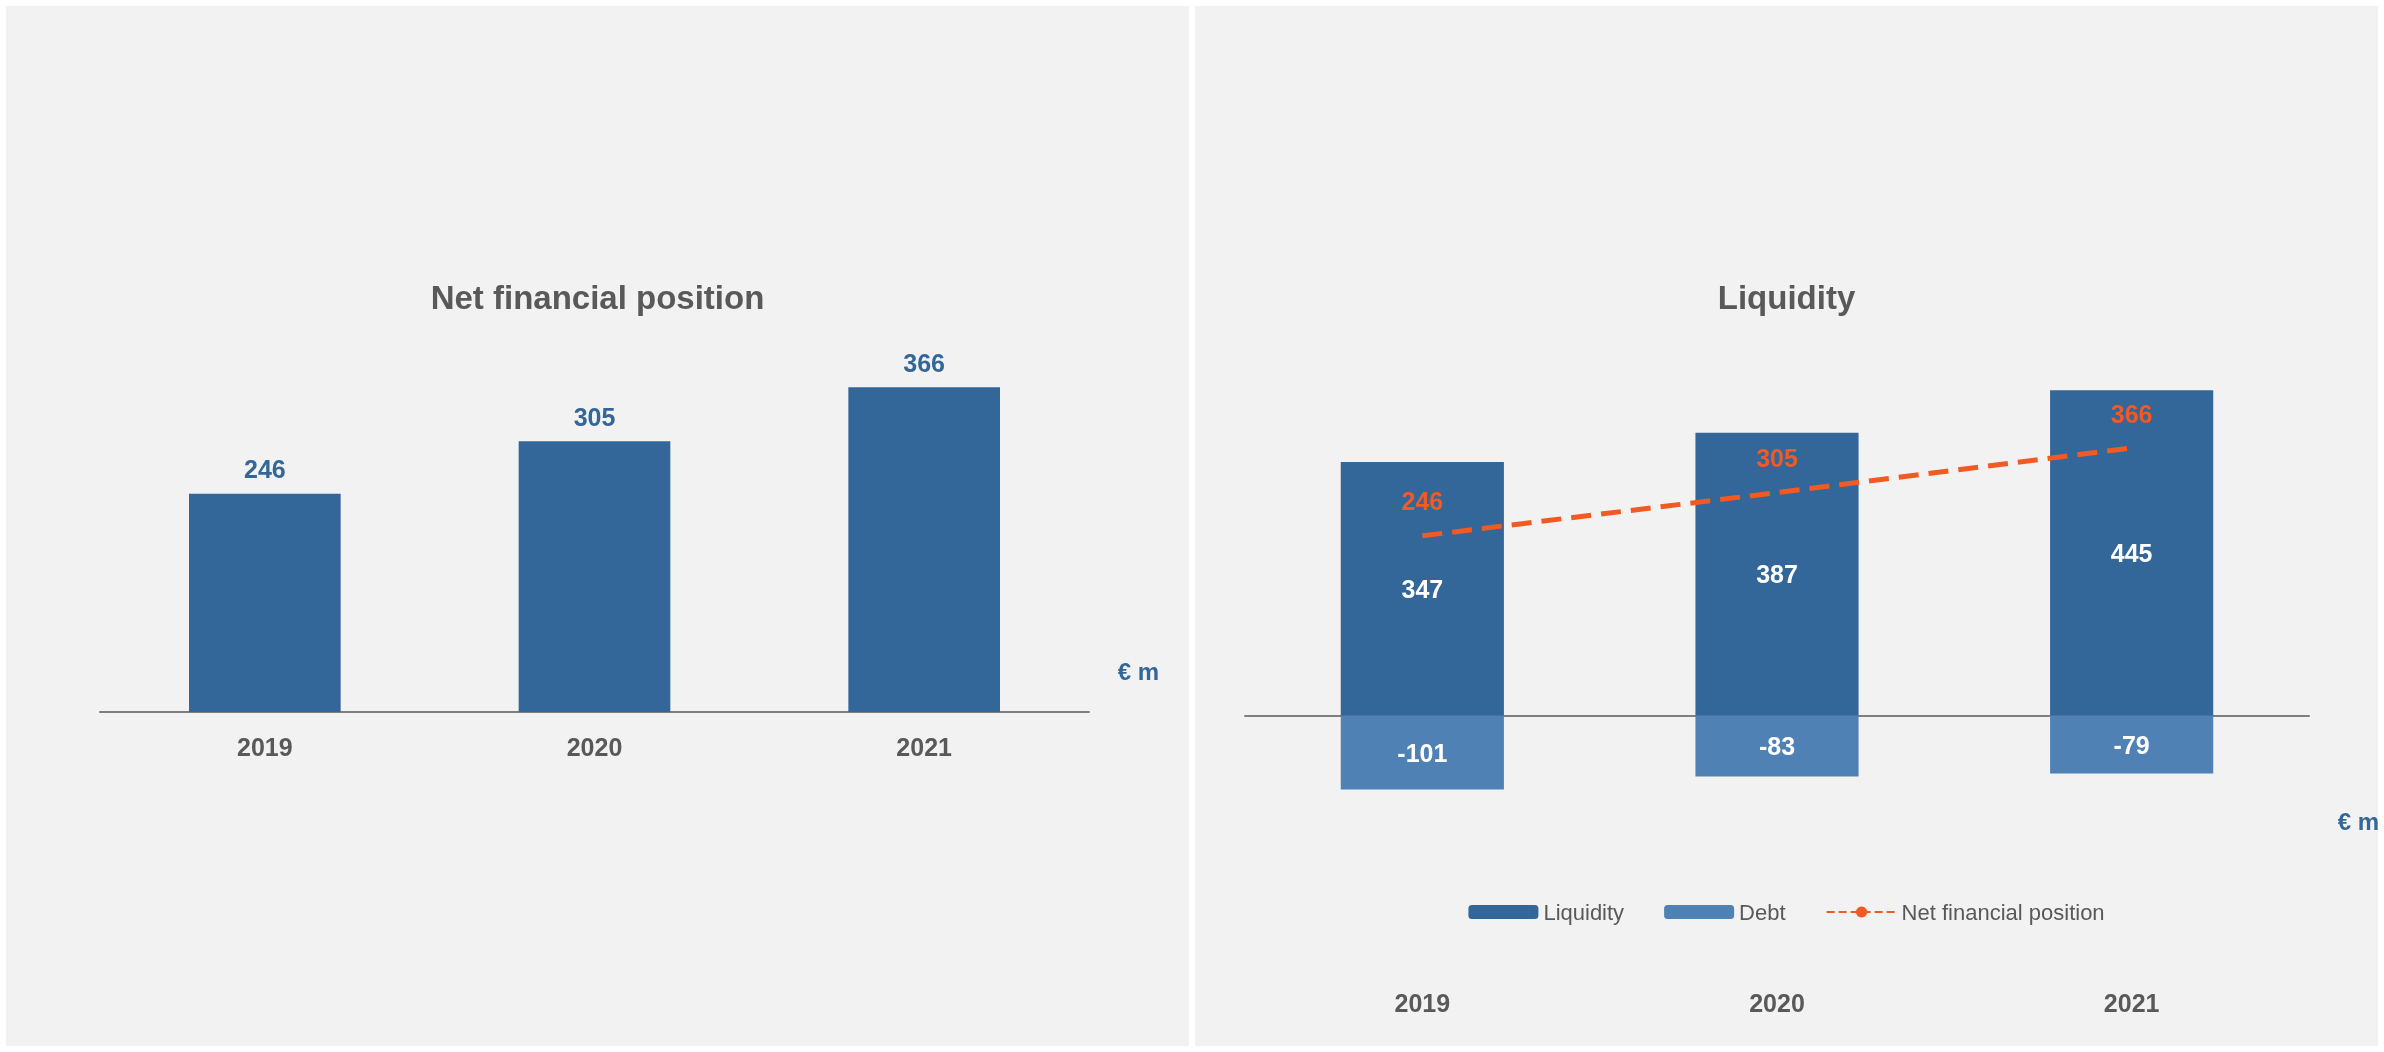 The height and width of the screenshot is (1052, 2384). What do you see at coordinates (2003, 912) in the screenshot?
I see `legend-label: Net financial position` at bounding box center [2003, 912].